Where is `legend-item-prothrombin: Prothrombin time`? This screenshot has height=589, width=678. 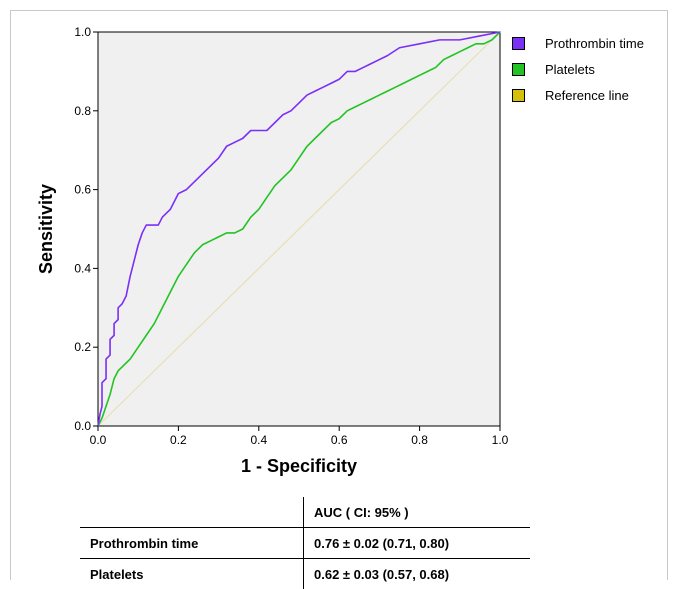
legend-item-prothrombin: Prothrombin time is located at coordinates (578, 43).